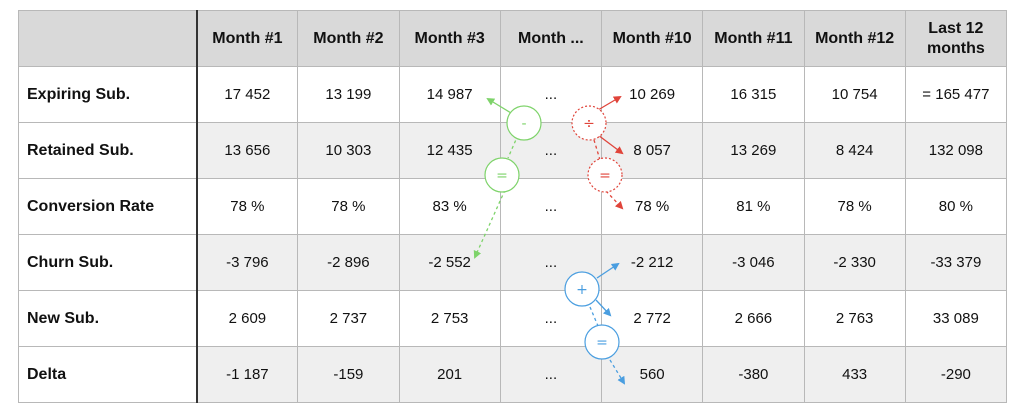 This screenshot has height=418, width=1024. I want to click on table-cell: 560, so click(652, 374).